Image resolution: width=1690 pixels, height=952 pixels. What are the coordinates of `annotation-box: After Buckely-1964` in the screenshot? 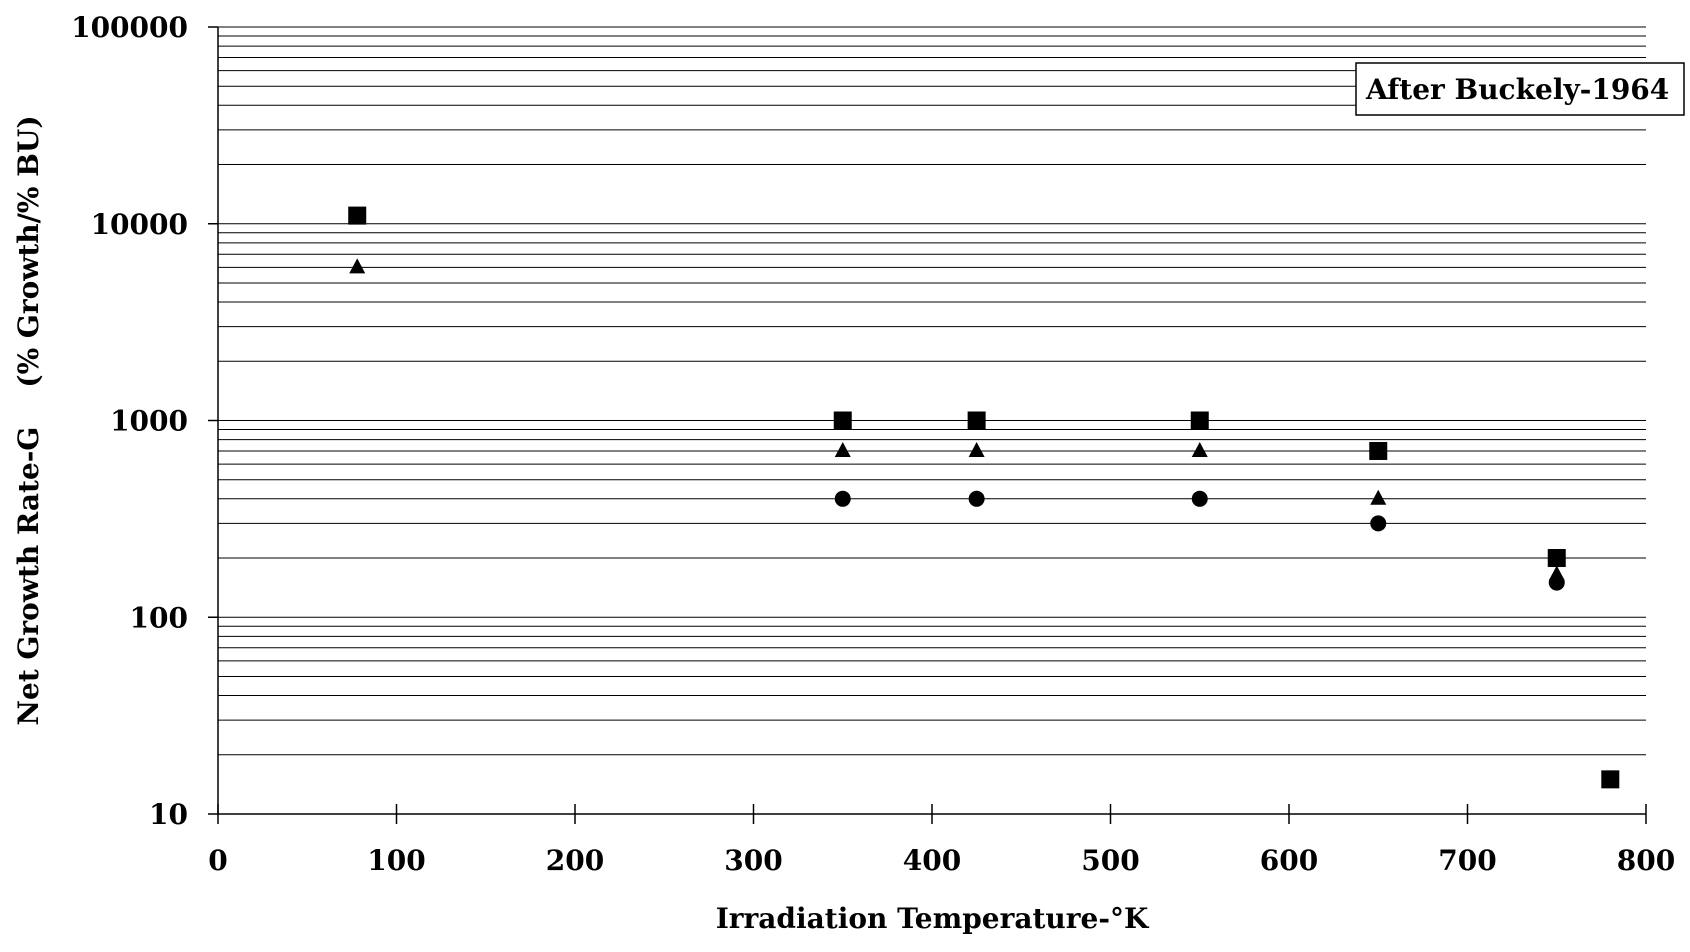 It's located at (1520, 89).